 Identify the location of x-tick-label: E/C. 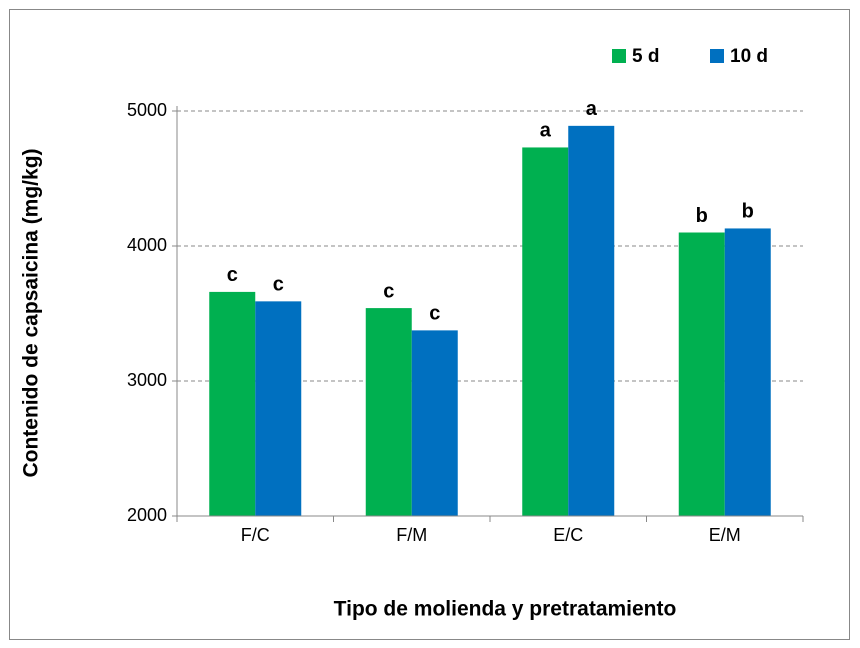
(568, 535).